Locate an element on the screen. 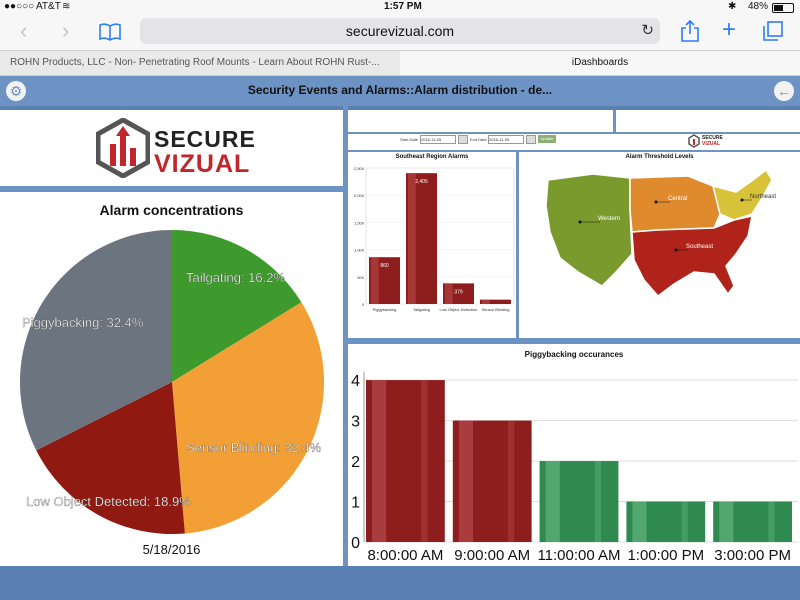 Image resolution: width=800 pixels, height=600 pixels. y-tick-label: 1 is located at coordinates (355, 503).